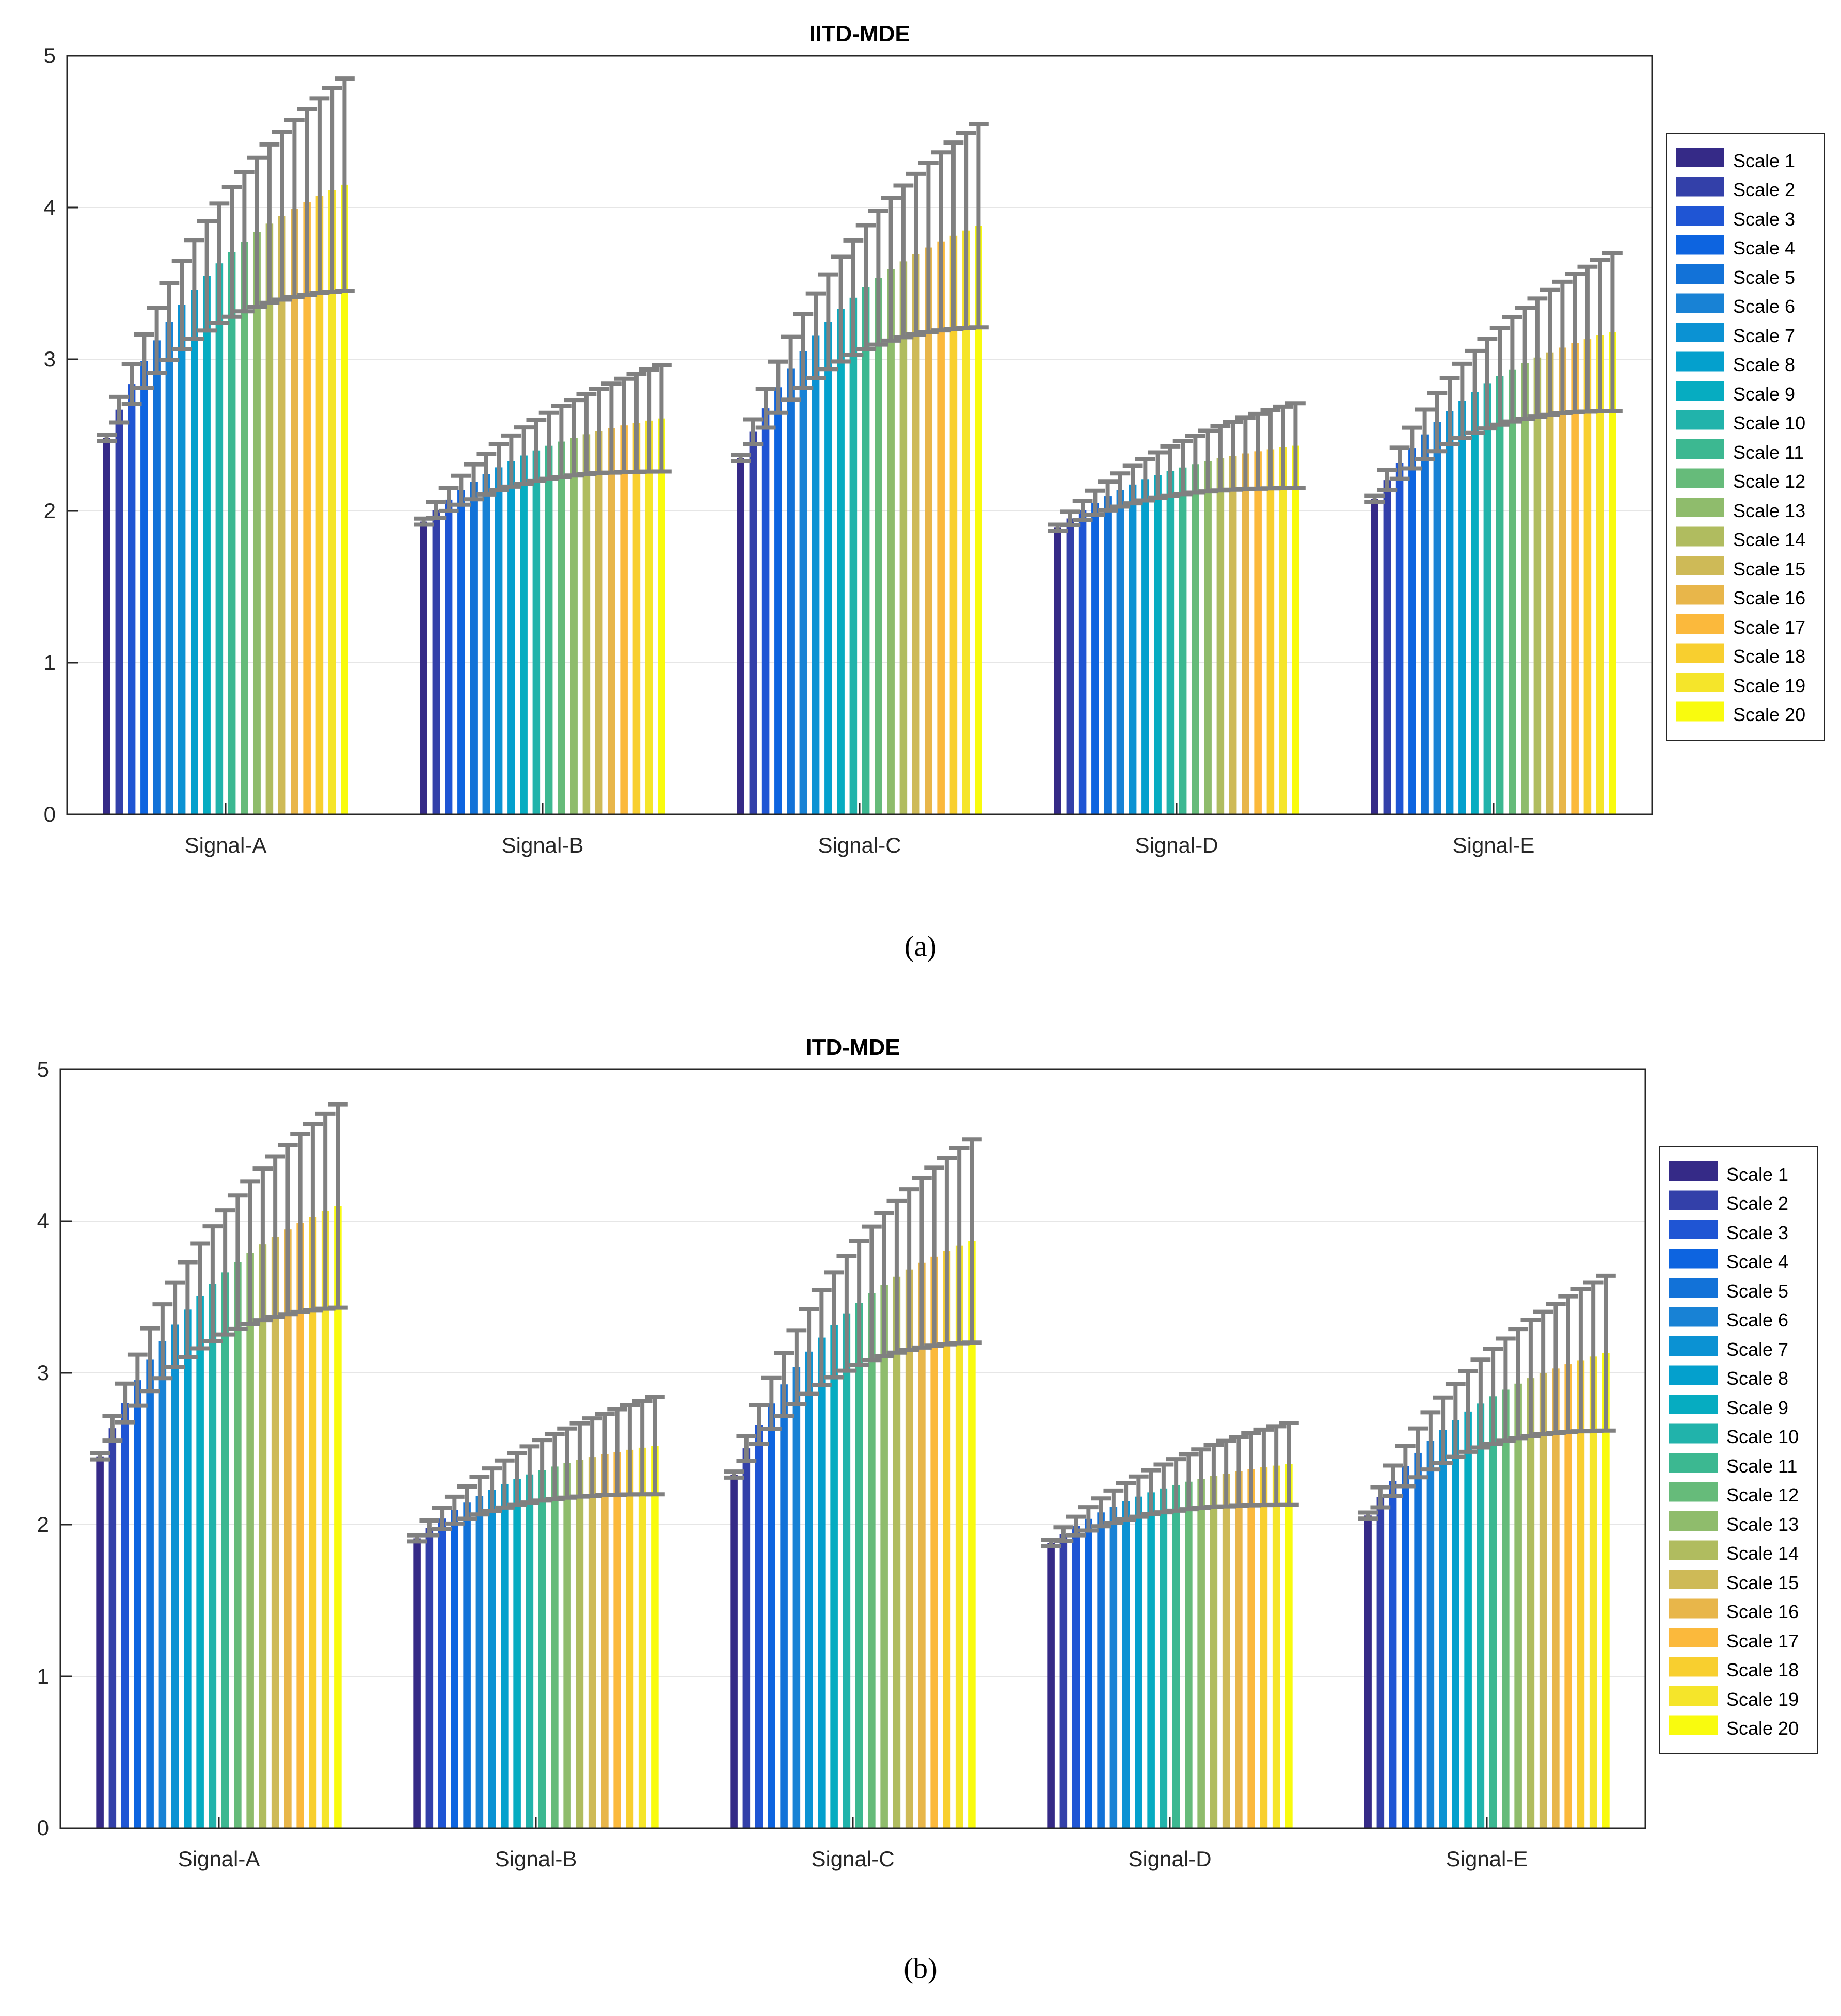 Image resolution: width=1841 pixels, height=2016 pixels. I want to click on y-tick-label: 4, so click(50, 207).